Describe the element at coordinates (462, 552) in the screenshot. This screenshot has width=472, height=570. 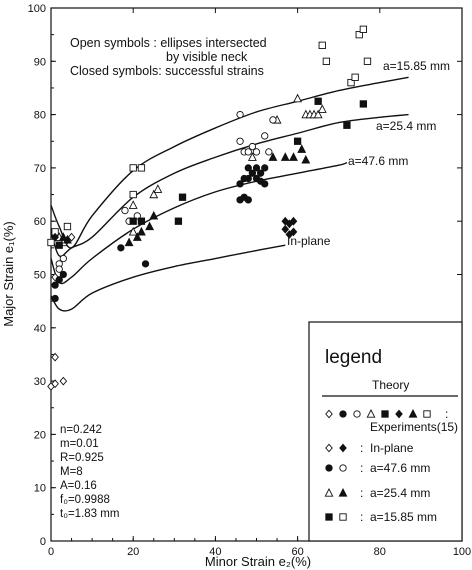
I see `x-tick-label: 100` at that location.